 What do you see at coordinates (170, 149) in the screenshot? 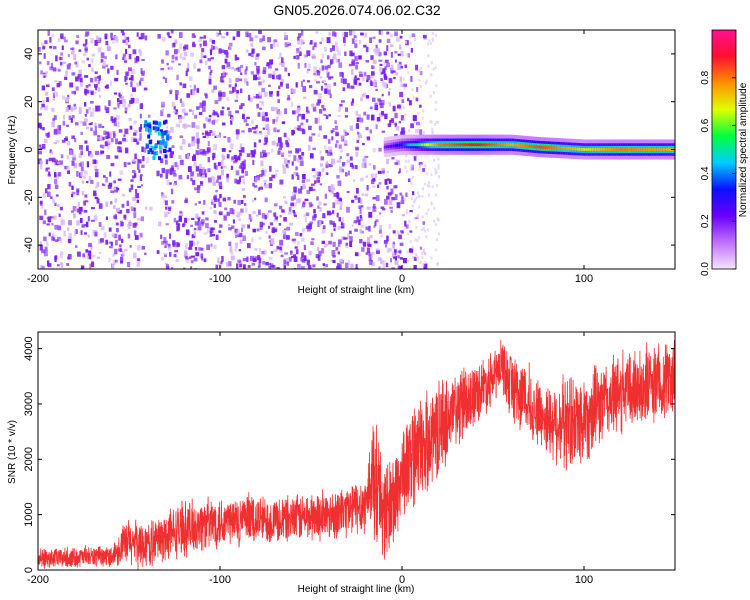
I see `blob-cell` at bounding box center [170, 149].